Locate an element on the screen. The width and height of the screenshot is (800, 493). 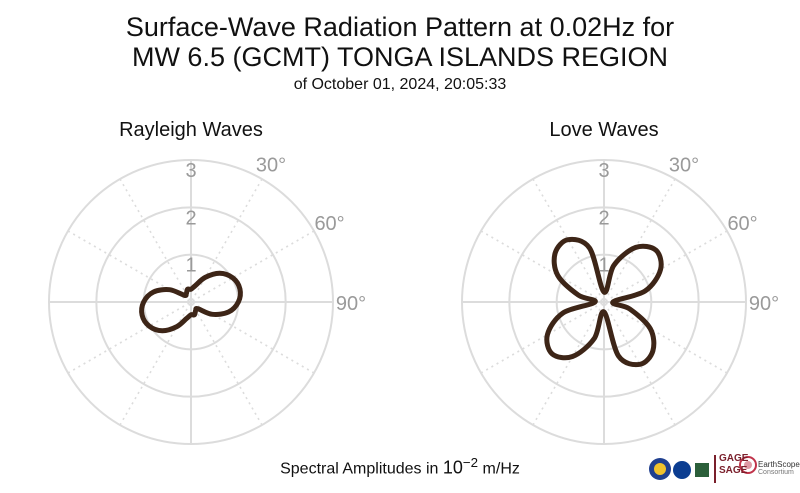
sponsor-logos: GAGE SAGE EarthScope Consortium is located at coordinates (724, 469).